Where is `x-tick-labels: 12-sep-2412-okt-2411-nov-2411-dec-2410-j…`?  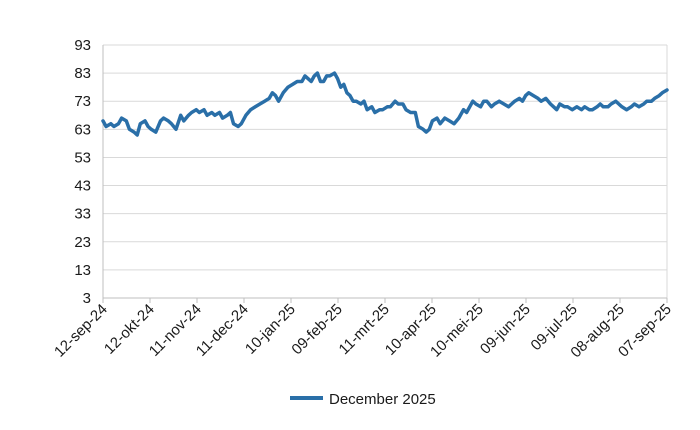 x-tick-labels: 12-sep-2412-okt-2411-nov-2411-dec-2410-j… is located at coordinates (363, 331).